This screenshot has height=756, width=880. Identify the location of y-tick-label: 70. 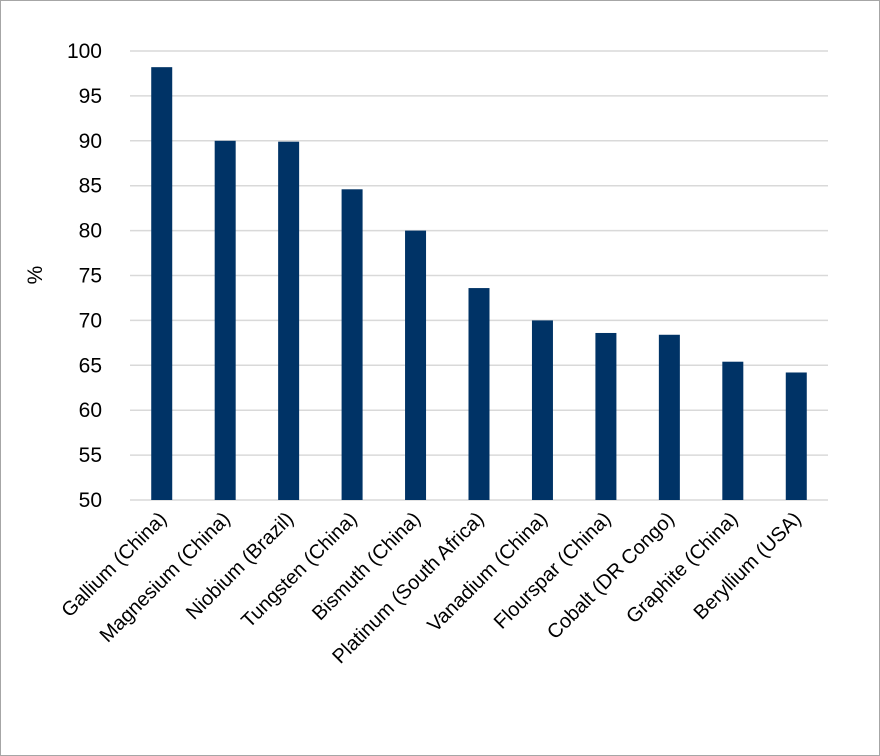
(90, 320).